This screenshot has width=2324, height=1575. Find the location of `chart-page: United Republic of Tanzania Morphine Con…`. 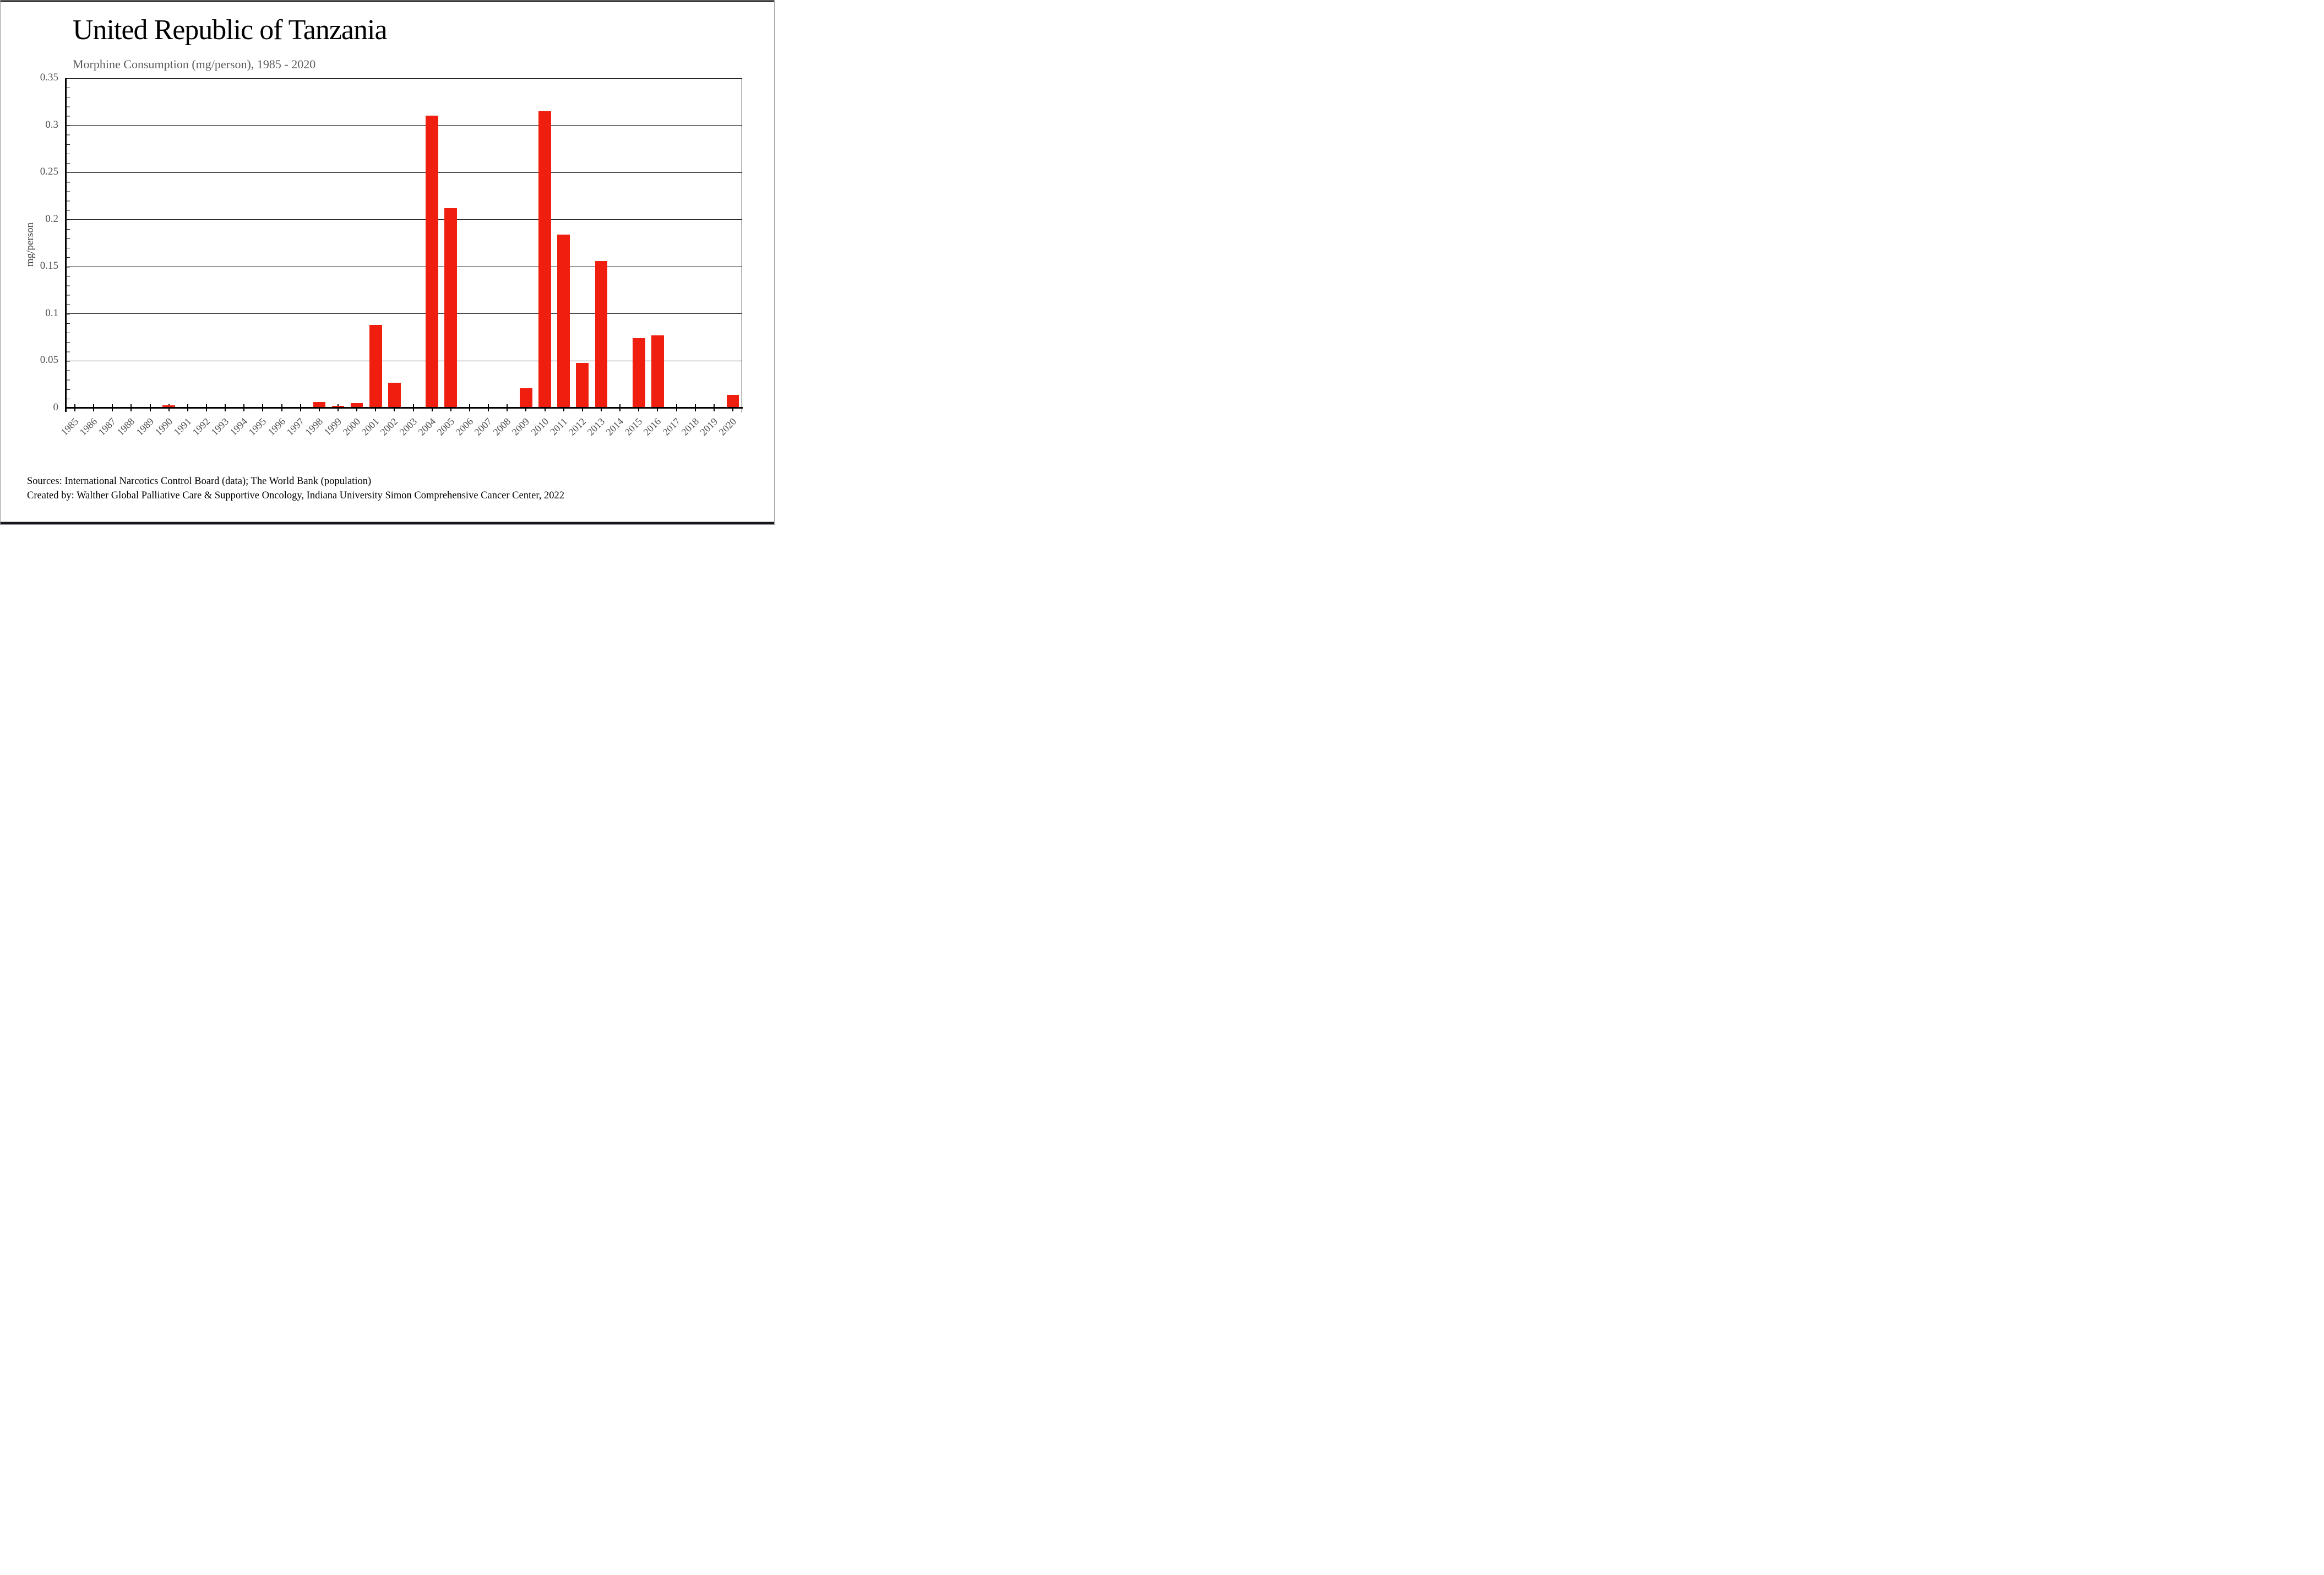

chart-page: United Republic of Tanzania Morphine Con… is located at coordinates (387, 262).